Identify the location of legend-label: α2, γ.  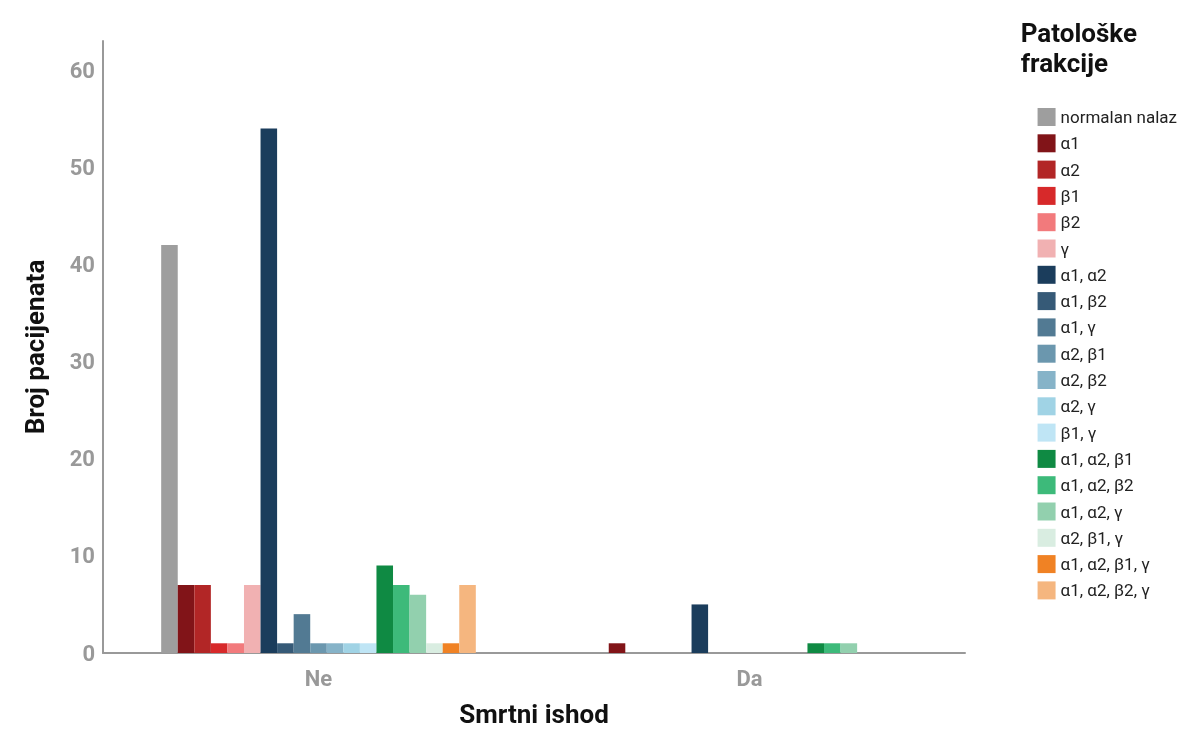
(1078, 406).